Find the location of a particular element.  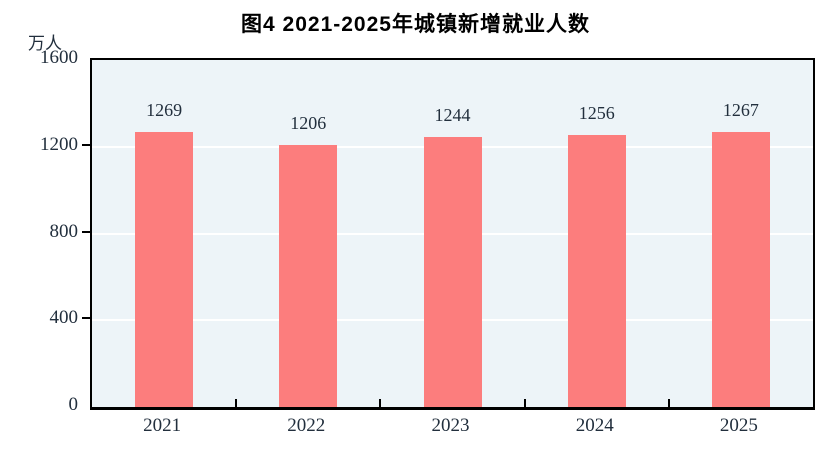

bar-2021 is located at coordinates (164, 269).